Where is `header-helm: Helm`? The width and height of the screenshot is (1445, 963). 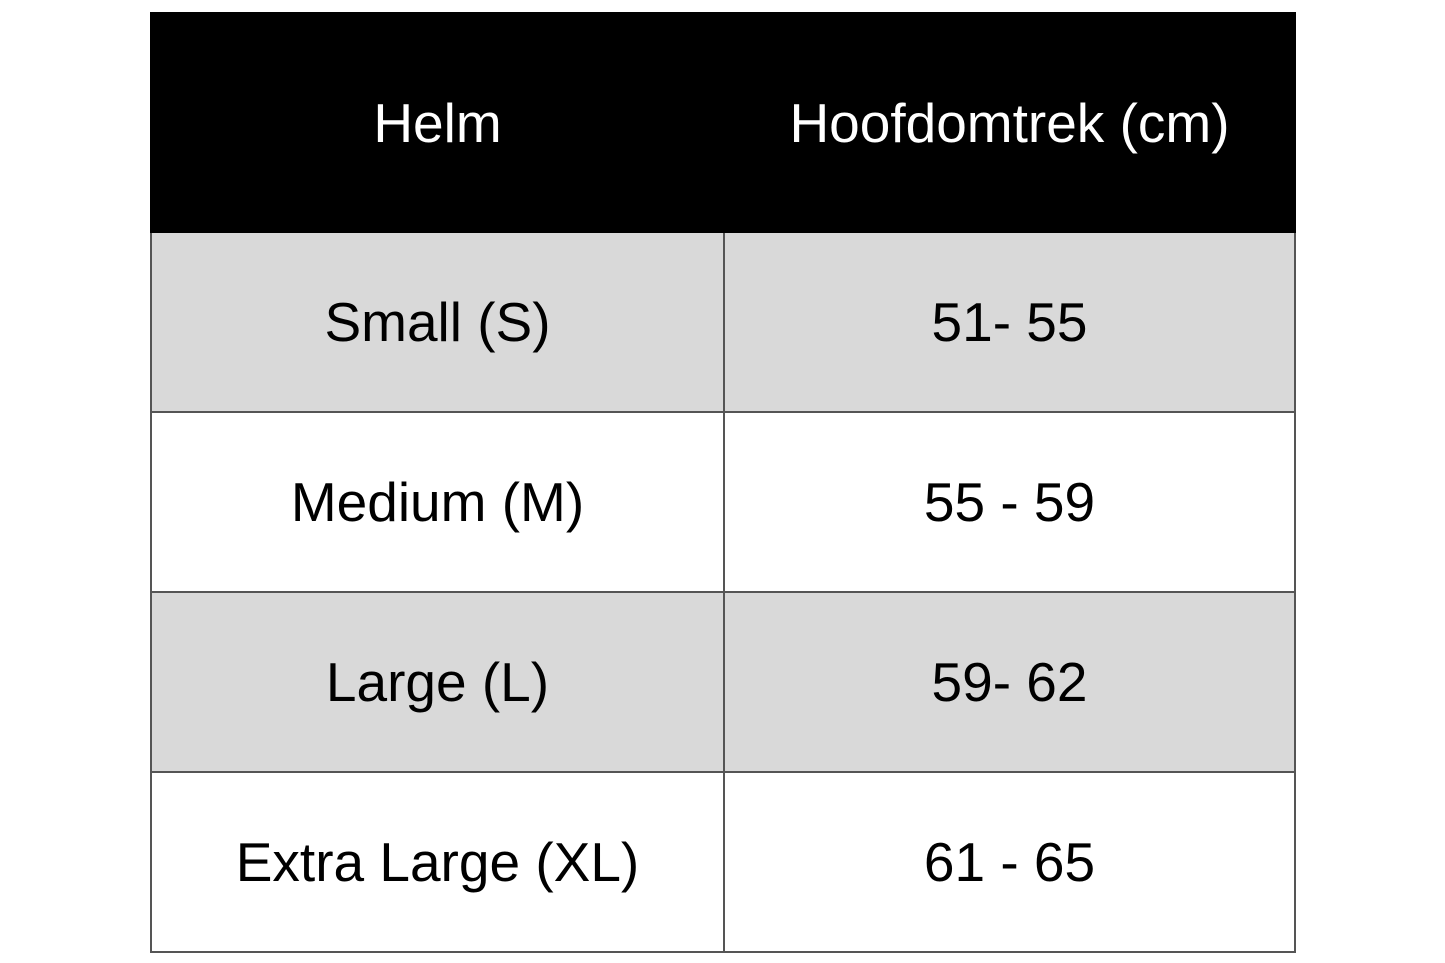
header-helm: Helm is located at coordinates (437, 122).